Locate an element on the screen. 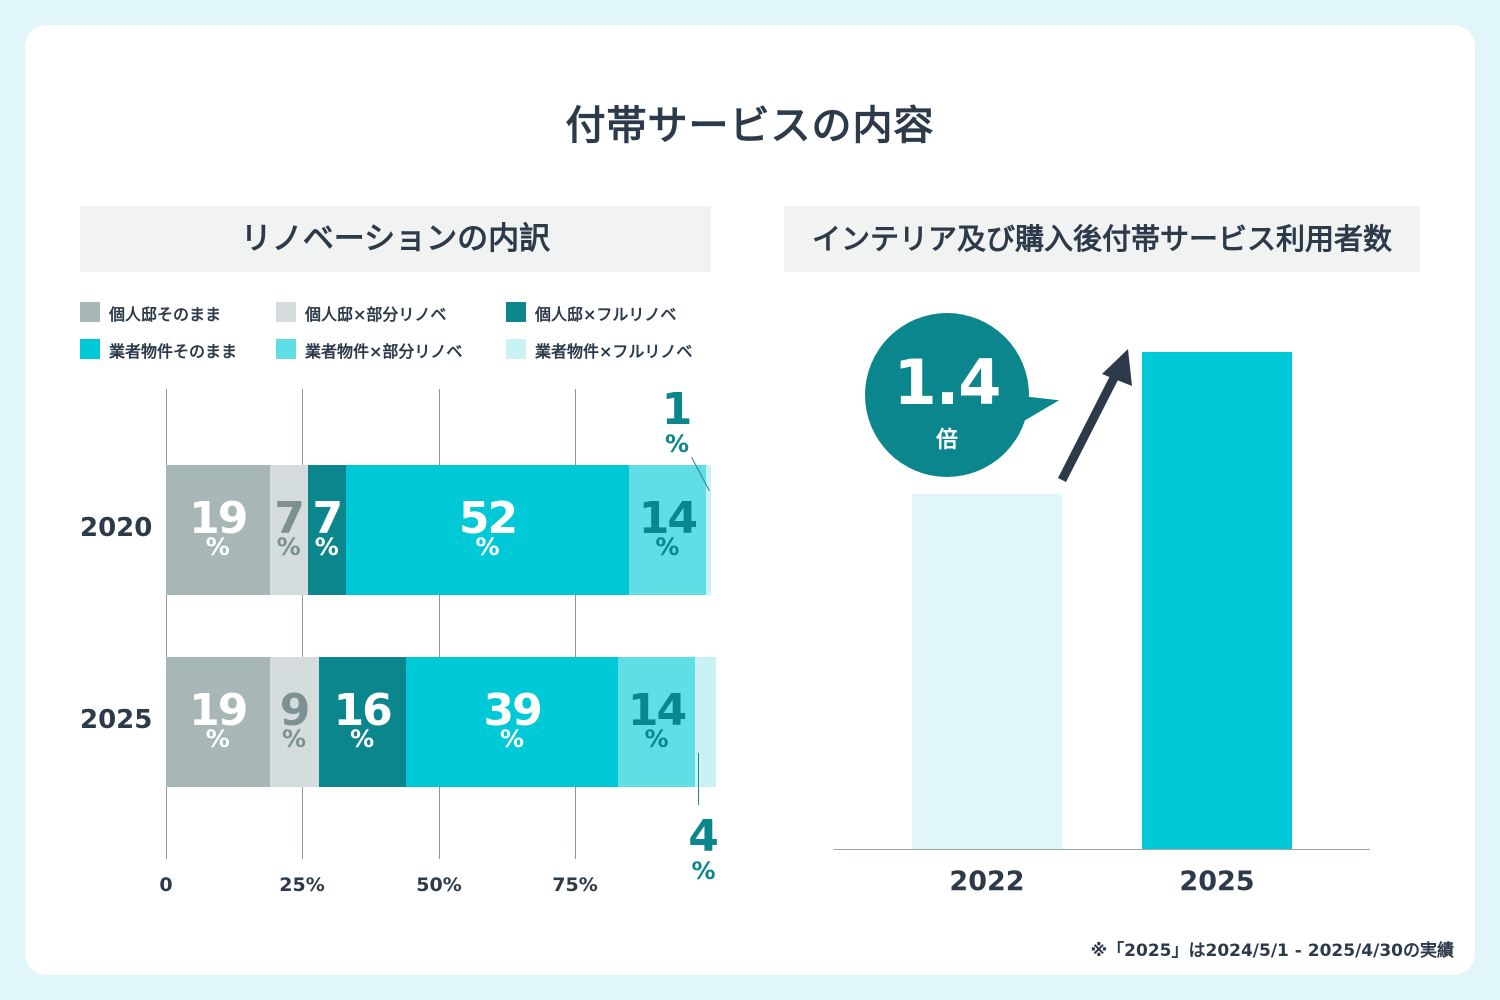 Image resolution: width=1500 pixels, height=1000 pixels. multiplier-bubble is located at coordinates (947, 395).